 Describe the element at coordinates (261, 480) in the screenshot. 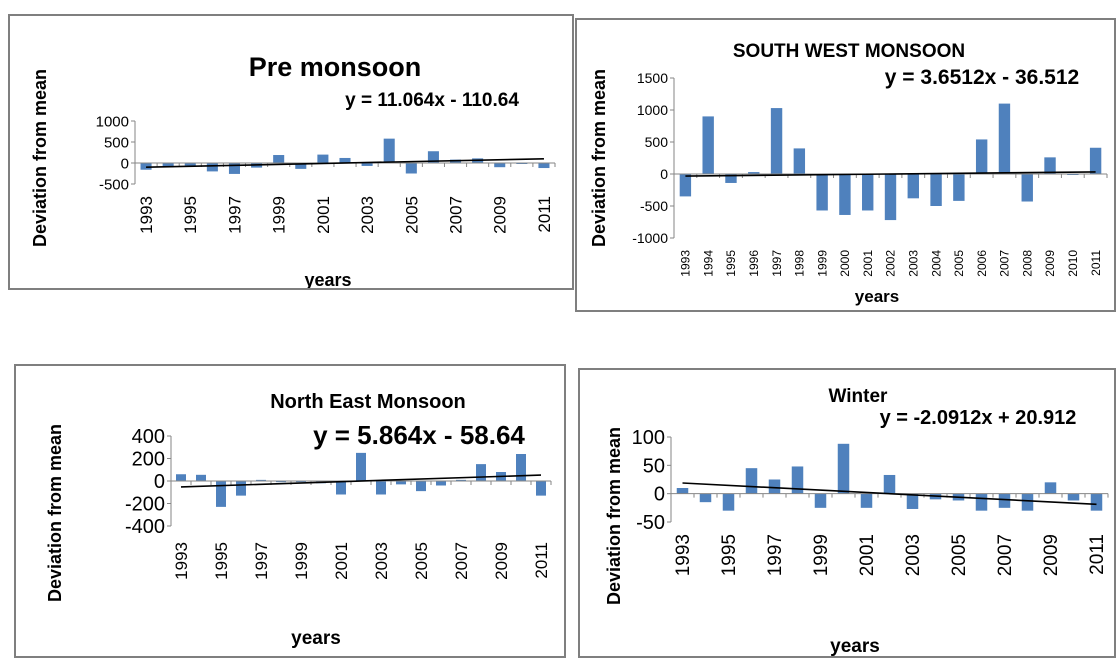

I see `bar-1997` at that location.